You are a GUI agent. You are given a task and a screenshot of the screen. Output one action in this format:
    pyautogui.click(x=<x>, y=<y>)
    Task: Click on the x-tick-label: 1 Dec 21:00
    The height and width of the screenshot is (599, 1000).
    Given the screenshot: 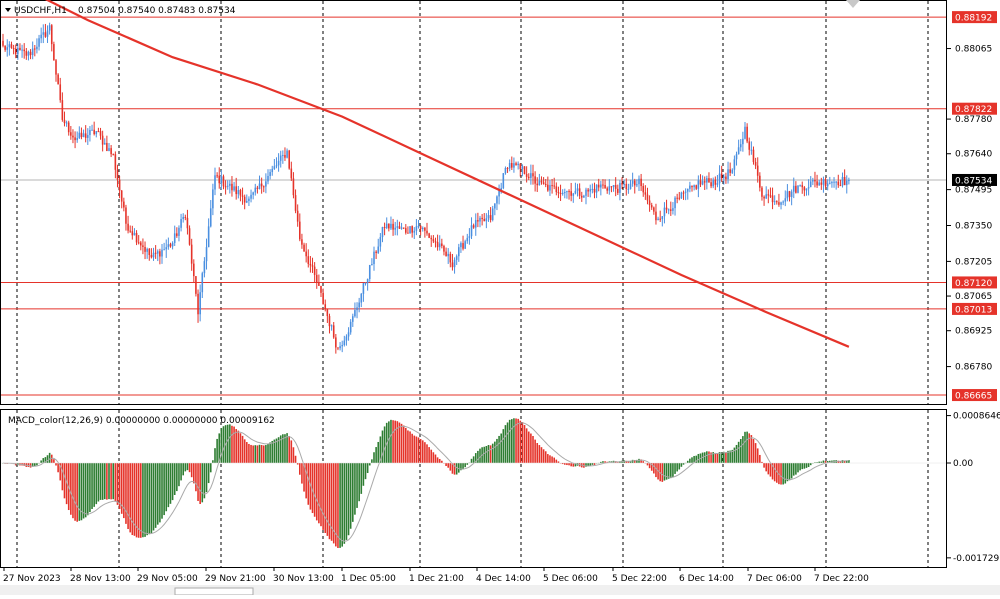 What is the action you would take?
    pyautogui.click(x=436, y=579)
    